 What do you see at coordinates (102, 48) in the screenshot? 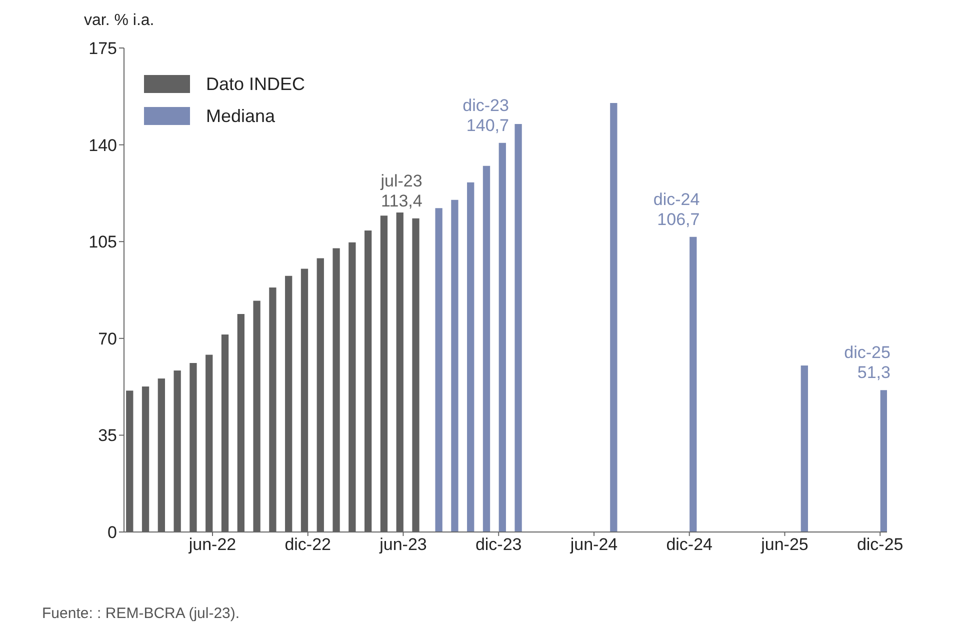
I see `y-tick-label: 175` at bounding box center [102, 48].